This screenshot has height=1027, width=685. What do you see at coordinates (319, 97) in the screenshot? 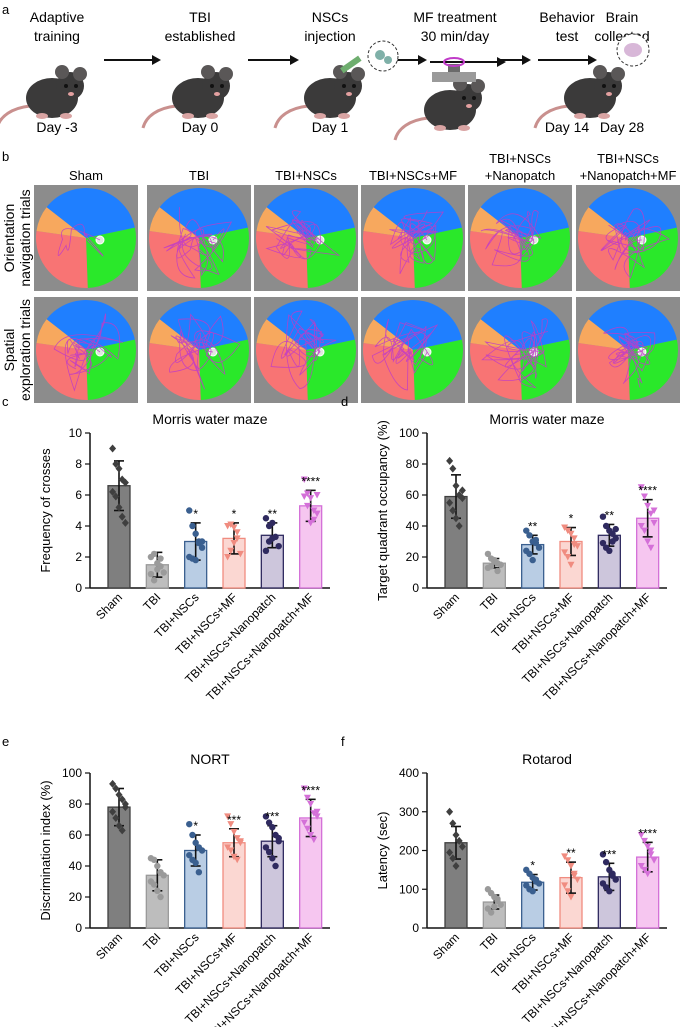
I see `mouse-icon` at bounding box center [319, 97].